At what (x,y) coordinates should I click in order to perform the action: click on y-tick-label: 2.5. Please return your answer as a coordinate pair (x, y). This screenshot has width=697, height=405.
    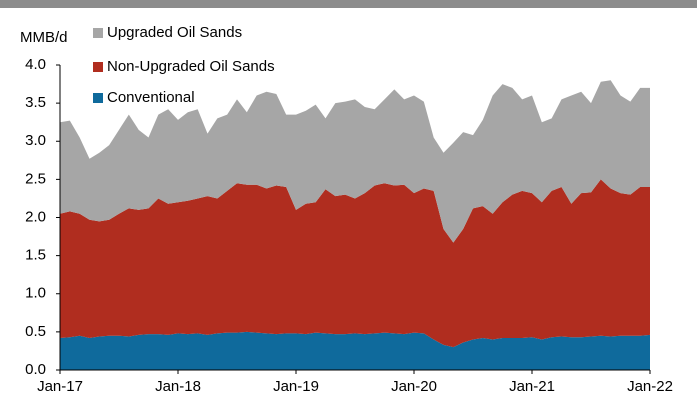
    Looking at the image, I should click on (35, 178).